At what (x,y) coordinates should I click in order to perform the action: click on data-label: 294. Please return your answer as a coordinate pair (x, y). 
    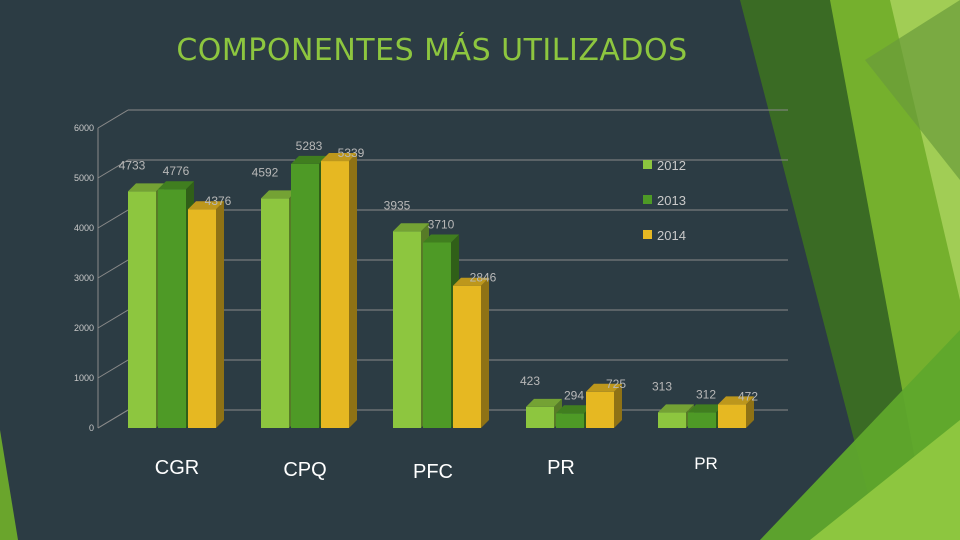
    Looking at the image, I should click on (574, 395).